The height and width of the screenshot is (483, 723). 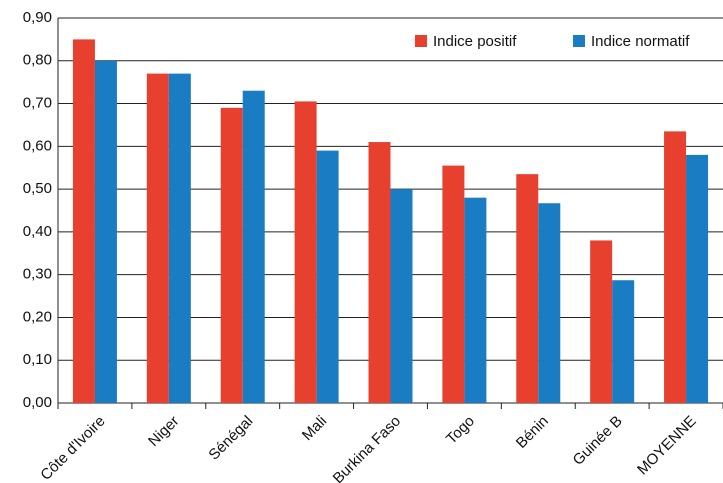 What do you see at coordinates (163, 431) in the screenshot?
I see `x-tick-label: Niger` at bounding box center [163, 431].